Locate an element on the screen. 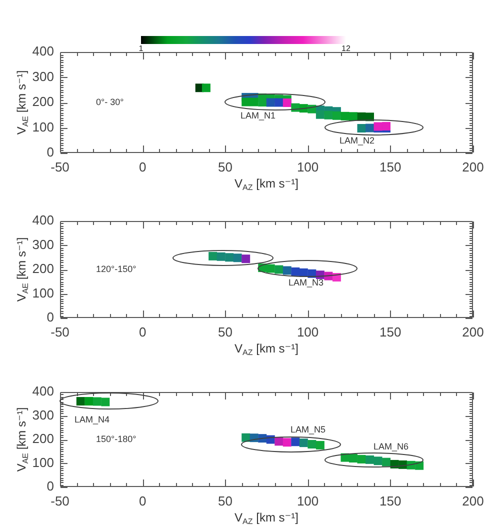 This screenshot has width=500, height=531. color-bar-label: 1 is located at coordinates (141, 49).